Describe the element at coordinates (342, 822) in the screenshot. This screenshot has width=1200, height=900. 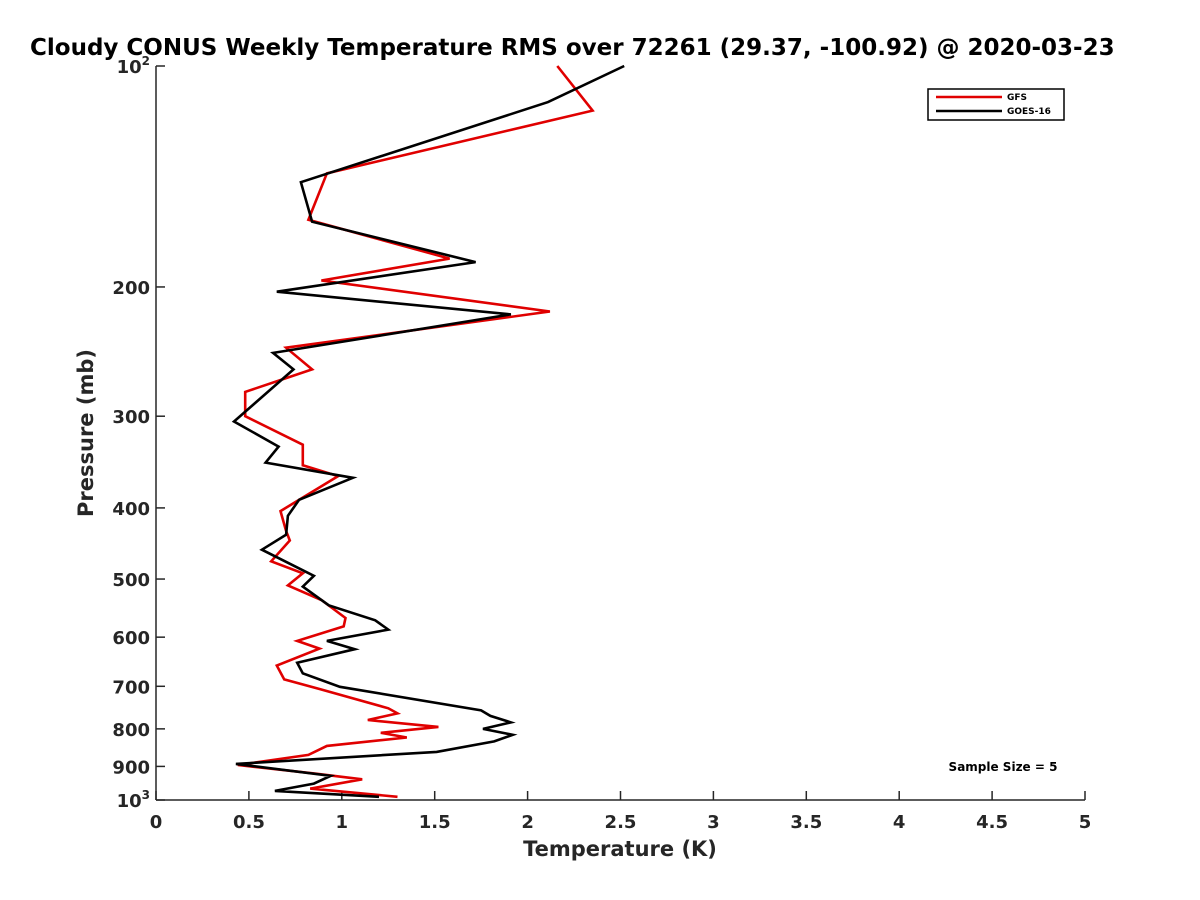
I see `x-tick-label: 1` at that location.